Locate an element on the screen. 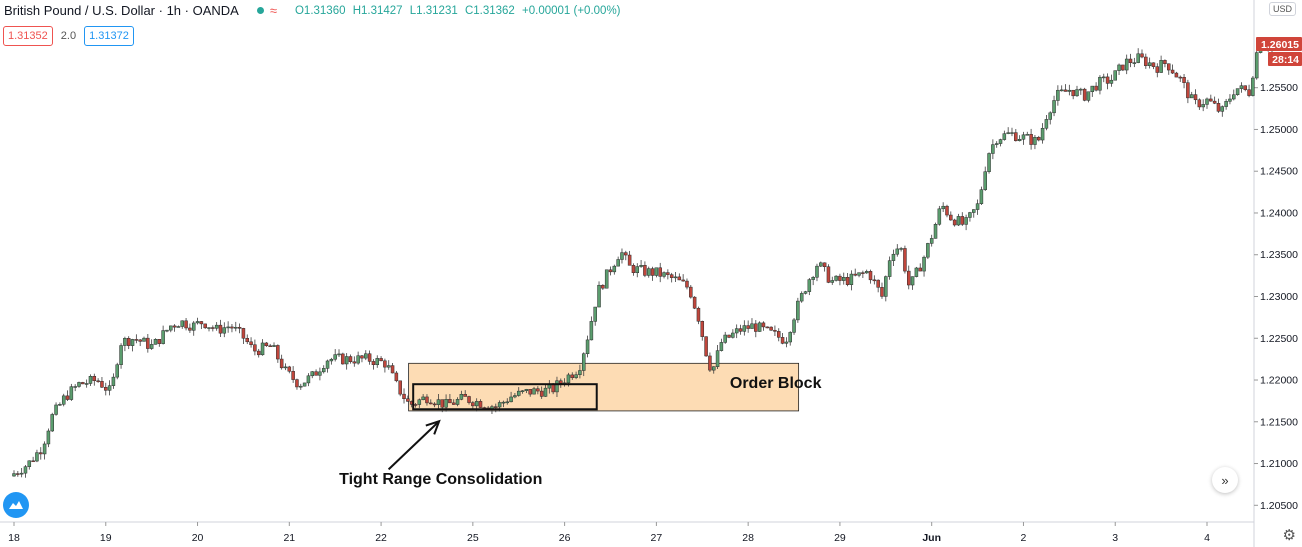 The height and width of the screenshot is (547, 1302). price-tick-label: 1.21000 is located at coordinates (1279, 464).